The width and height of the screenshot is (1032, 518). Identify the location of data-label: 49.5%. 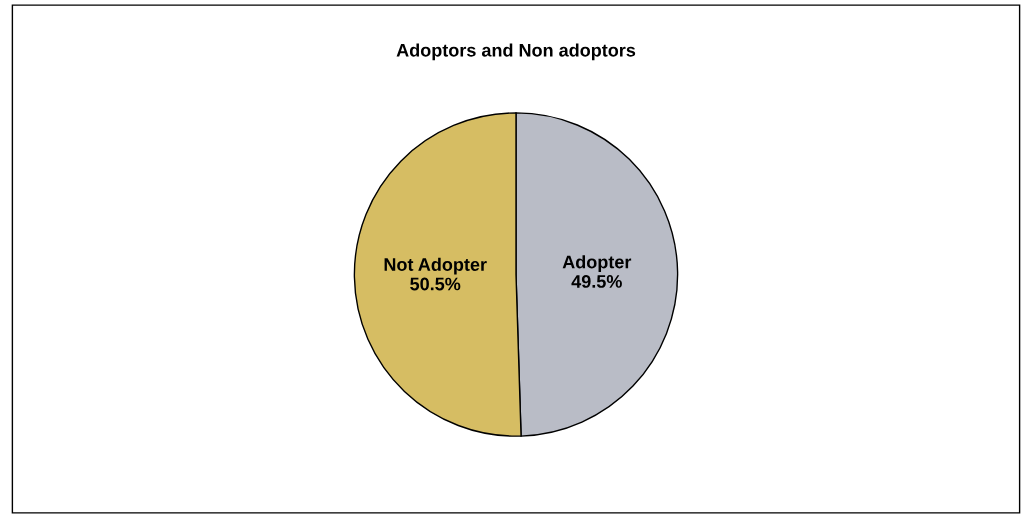
(596, 281).